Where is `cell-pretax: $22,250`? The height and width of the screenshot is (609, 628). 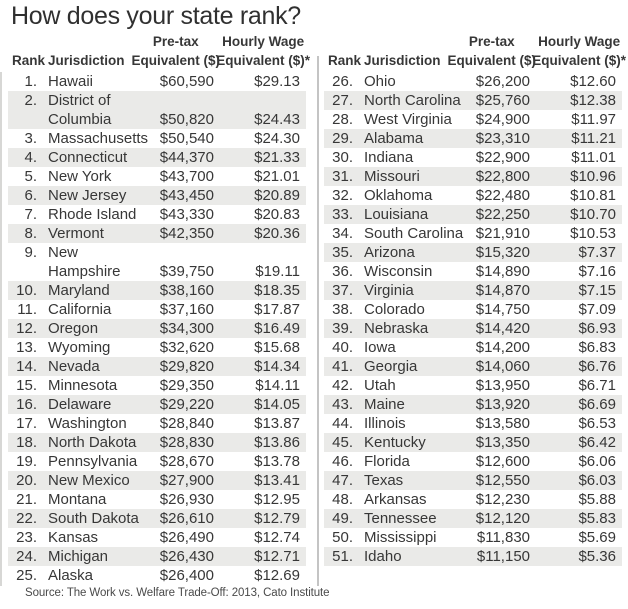
cell-pretax: $22,250 is located at coordinates (502, 214).